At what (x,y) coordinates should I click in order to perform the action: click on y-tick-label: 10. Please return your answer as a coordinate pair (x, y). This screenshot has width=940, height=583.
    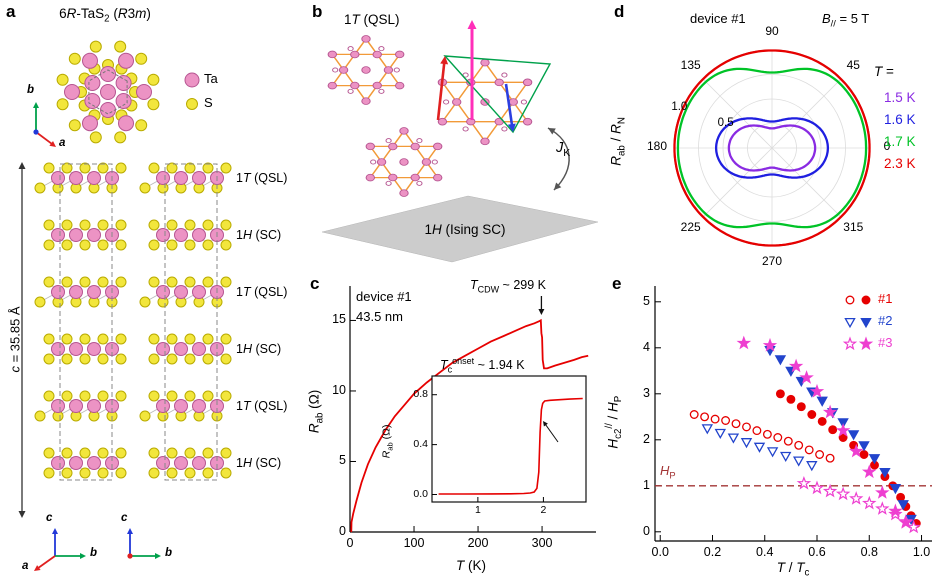
    Looking at the image, I should click on (339, 389).